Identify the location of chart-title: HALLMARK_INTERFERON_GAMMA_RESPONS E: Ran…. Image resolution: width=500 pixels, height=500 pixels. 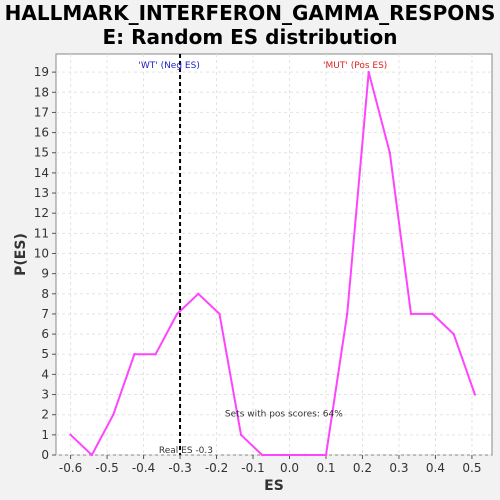
(250, 25).